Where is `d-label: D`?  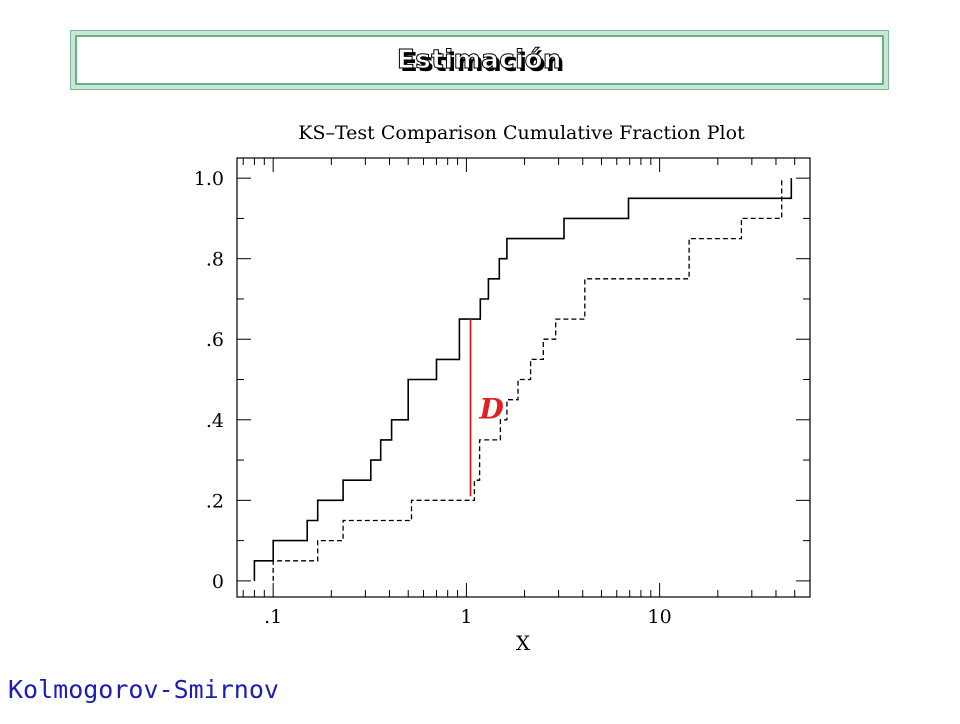 d-label: D is located at coordinates (491, 409).